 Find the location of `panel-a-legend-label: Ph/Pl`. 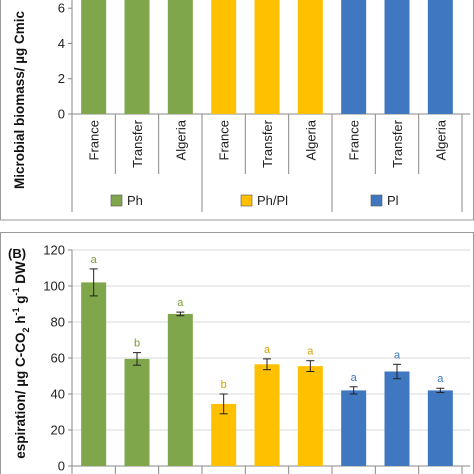

panel-a-legend-label: Ph/Pl is located at coordinates (272, 200).